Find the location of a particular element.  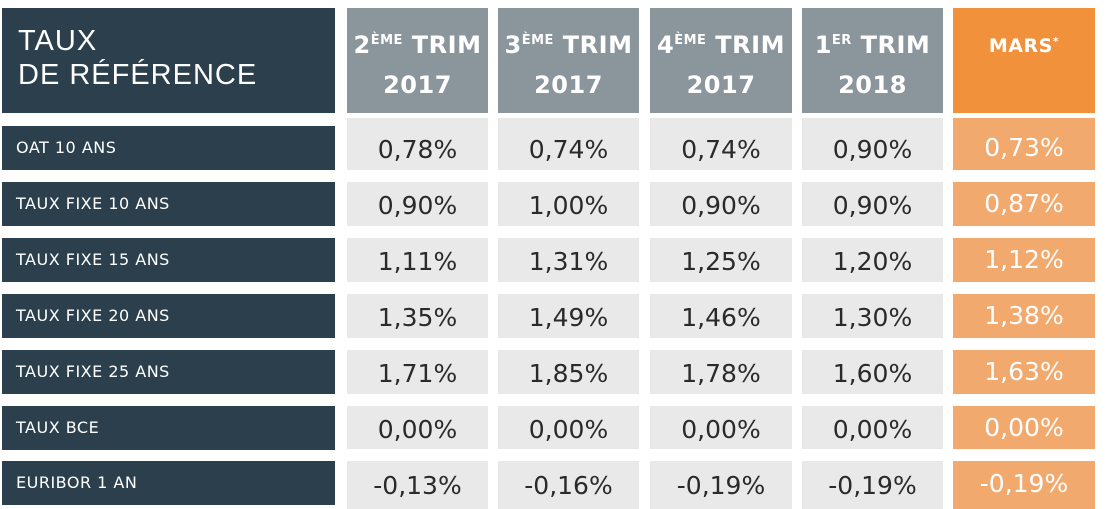

table-cell-highlight: 1,38% is located at coordinates (1024, 315).